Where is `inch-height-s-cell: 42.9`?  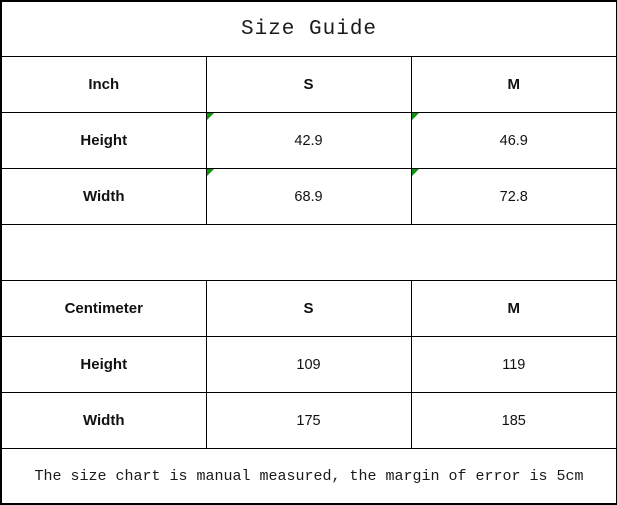
inch-height-s-cell: 42.9 is located at coordinates (308, 140).